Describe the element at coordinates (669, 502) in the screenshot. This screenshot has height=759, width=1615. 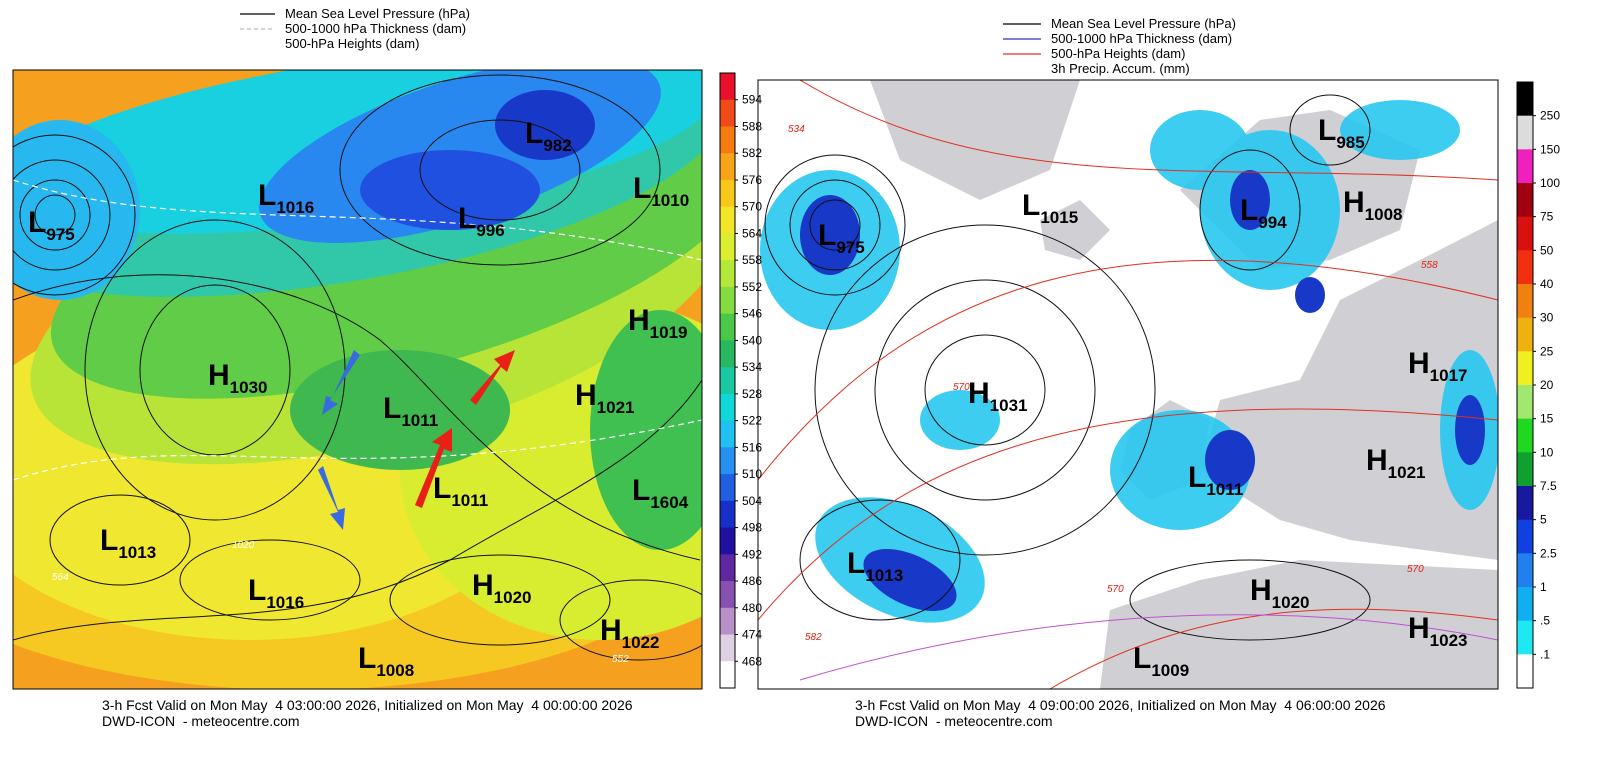
I see `pressure-value: 1604` at that location.